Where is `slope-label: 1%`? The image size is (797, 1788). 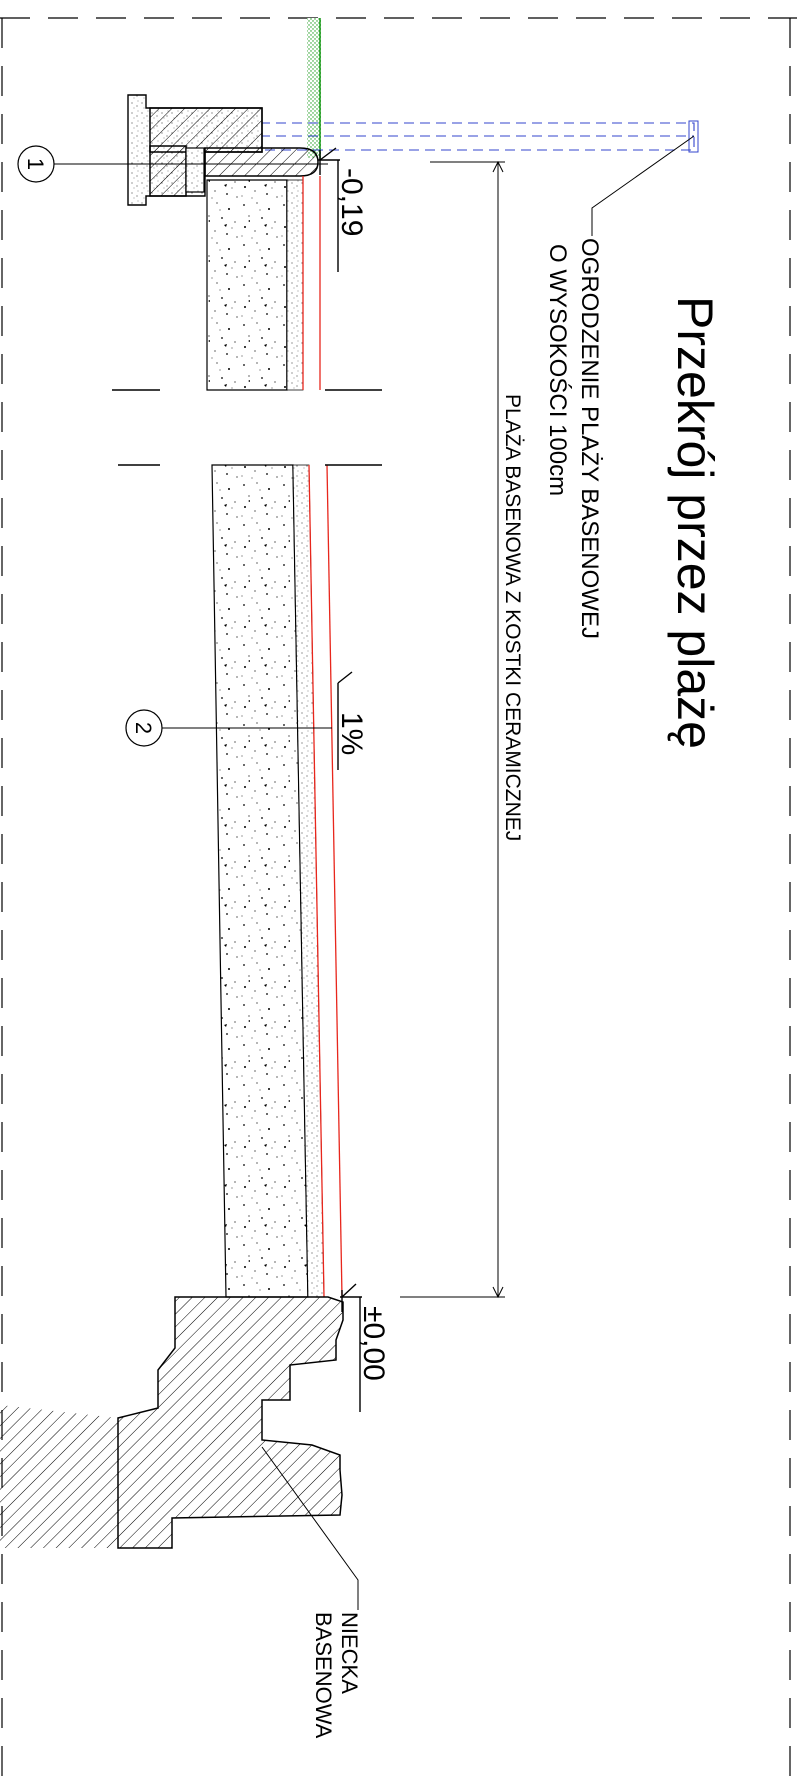 slope-label: 1% is located at coordinates (351, 733).